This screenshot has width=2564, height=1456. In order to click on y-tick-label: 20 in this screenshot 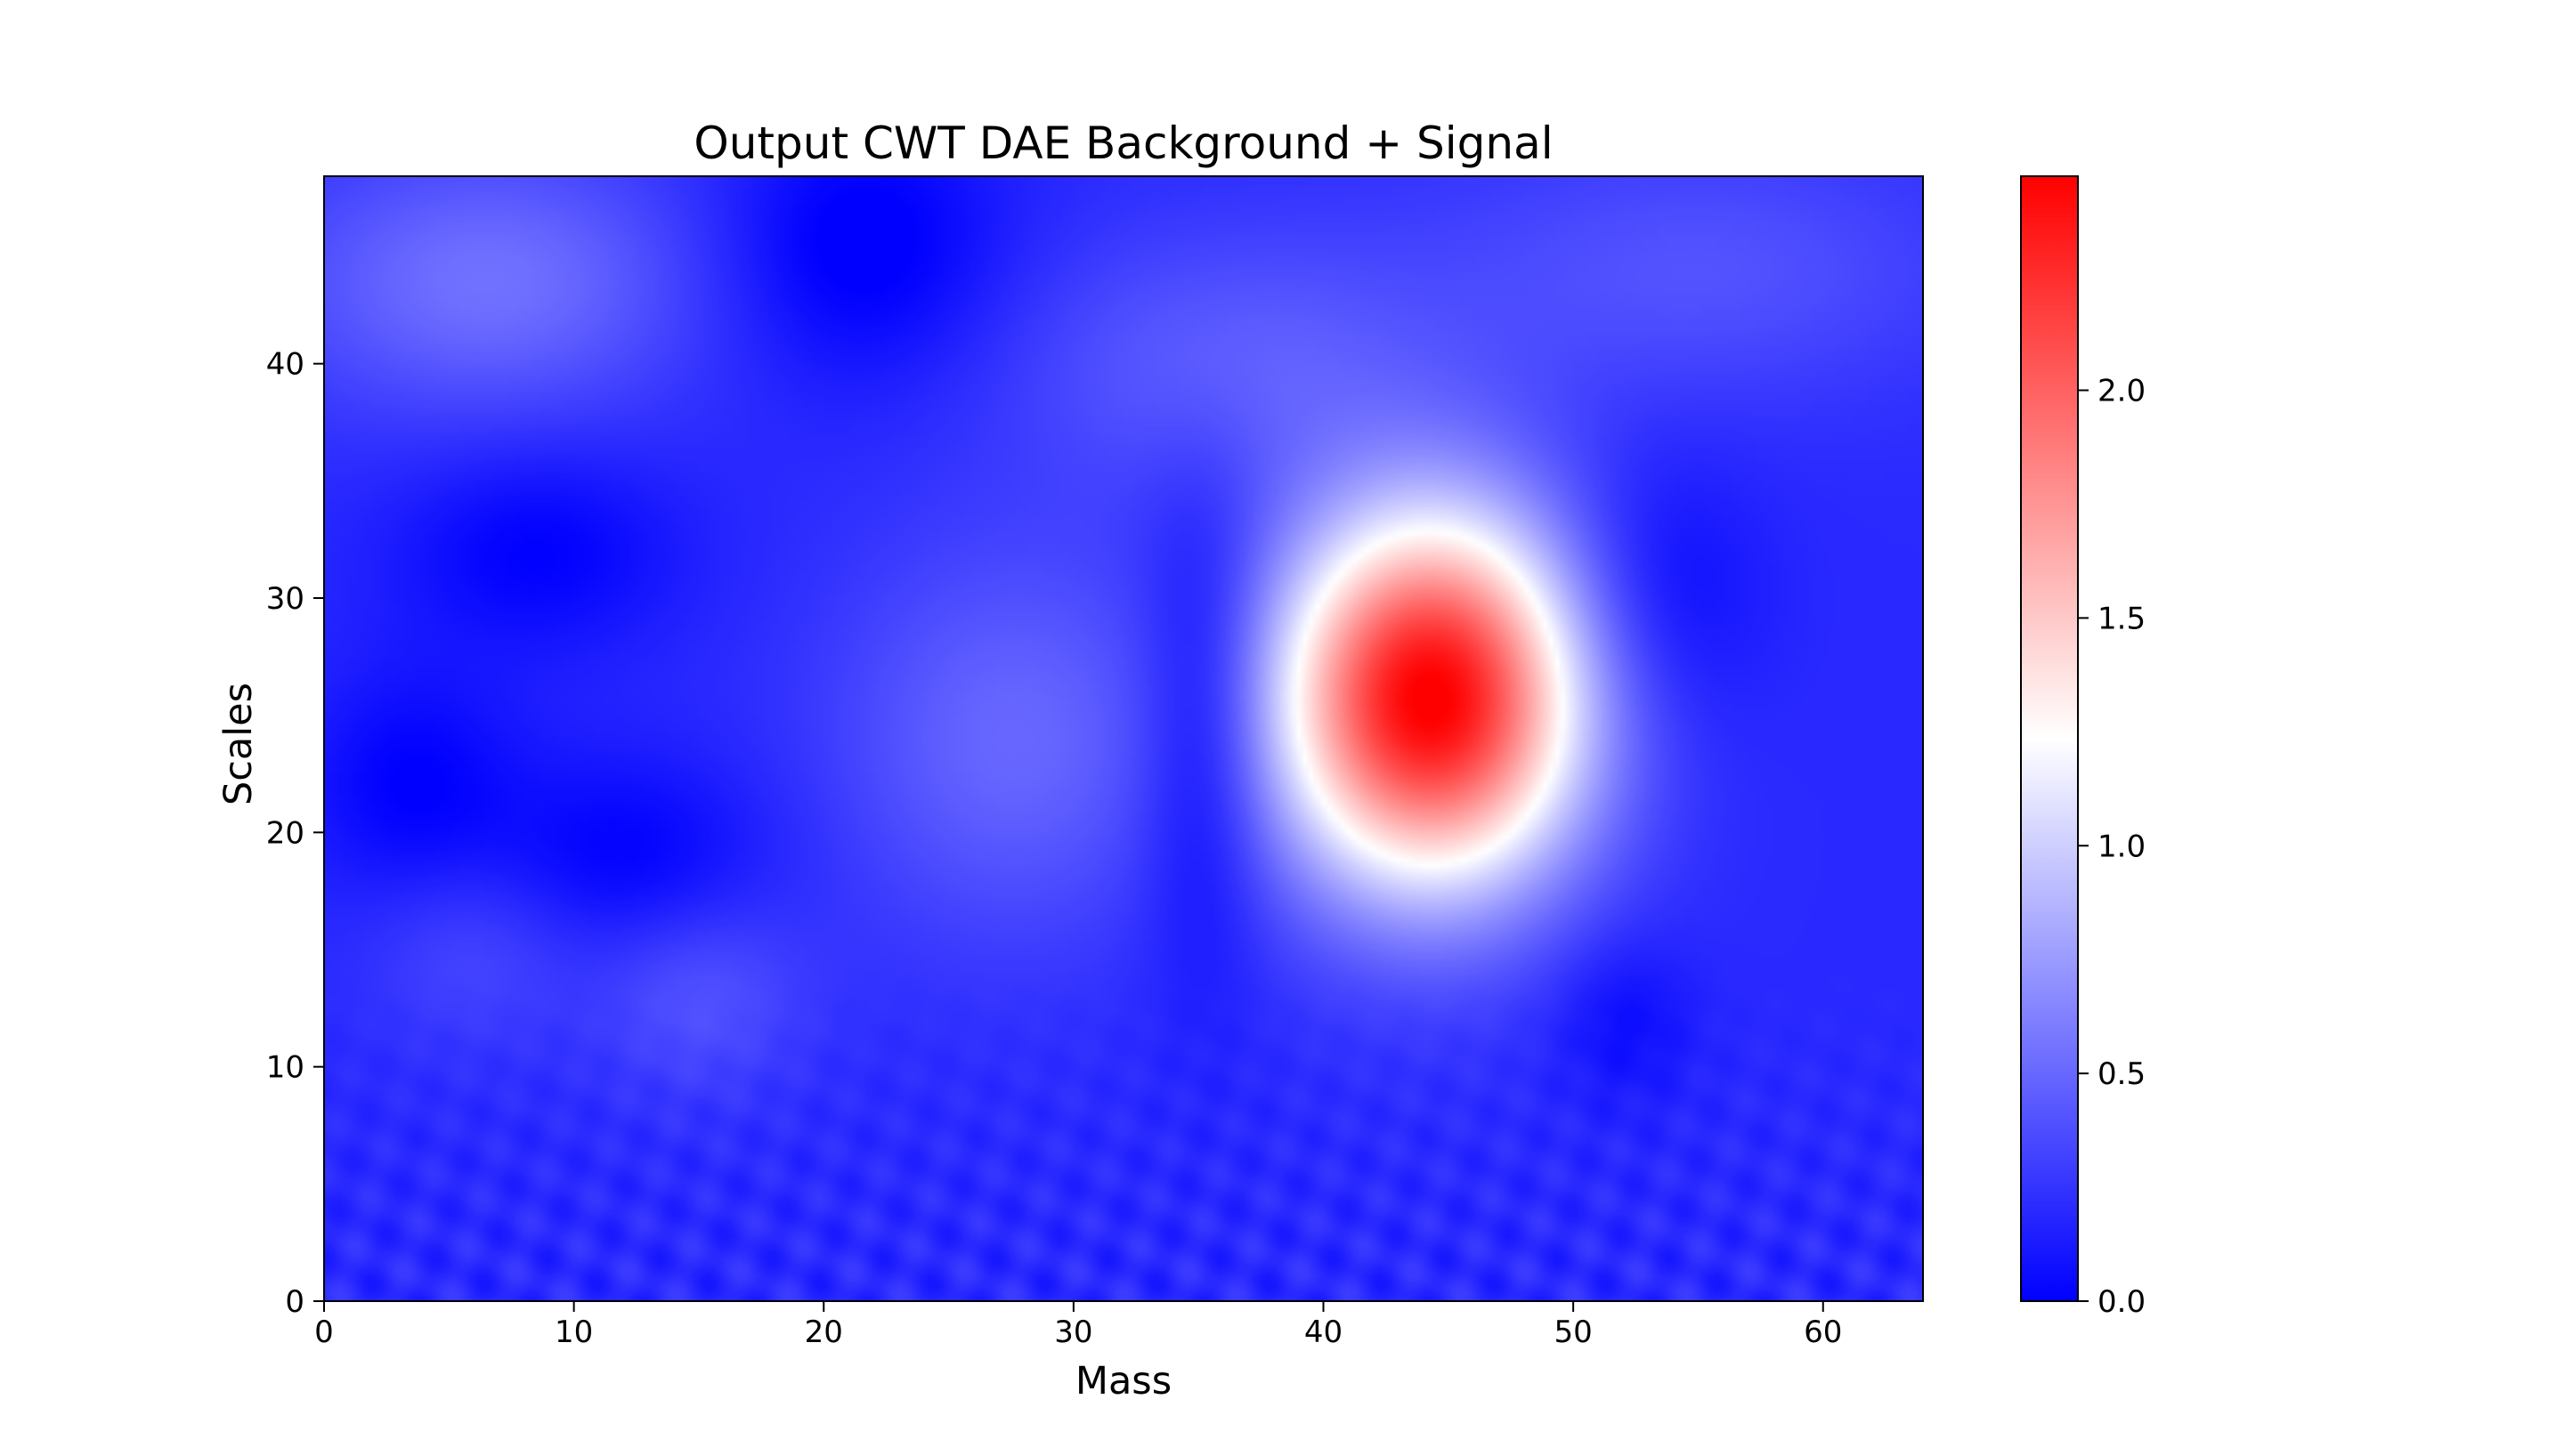, I will do `click(285, 833)`.